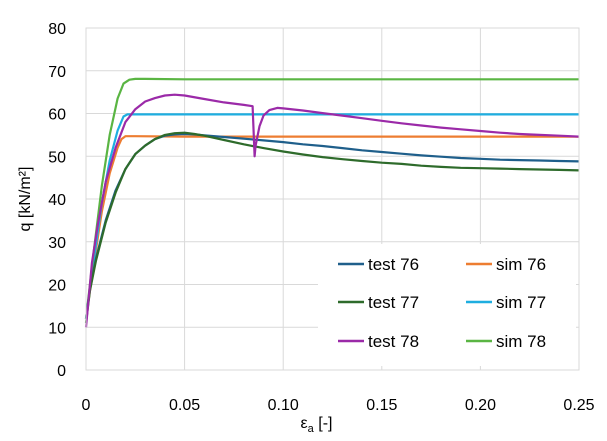 The image size is (607, 441). What do you see at coordinates (57, 328) in the screenshot?
I see `y-tick-label: 10` at bounding box center [57, 328].